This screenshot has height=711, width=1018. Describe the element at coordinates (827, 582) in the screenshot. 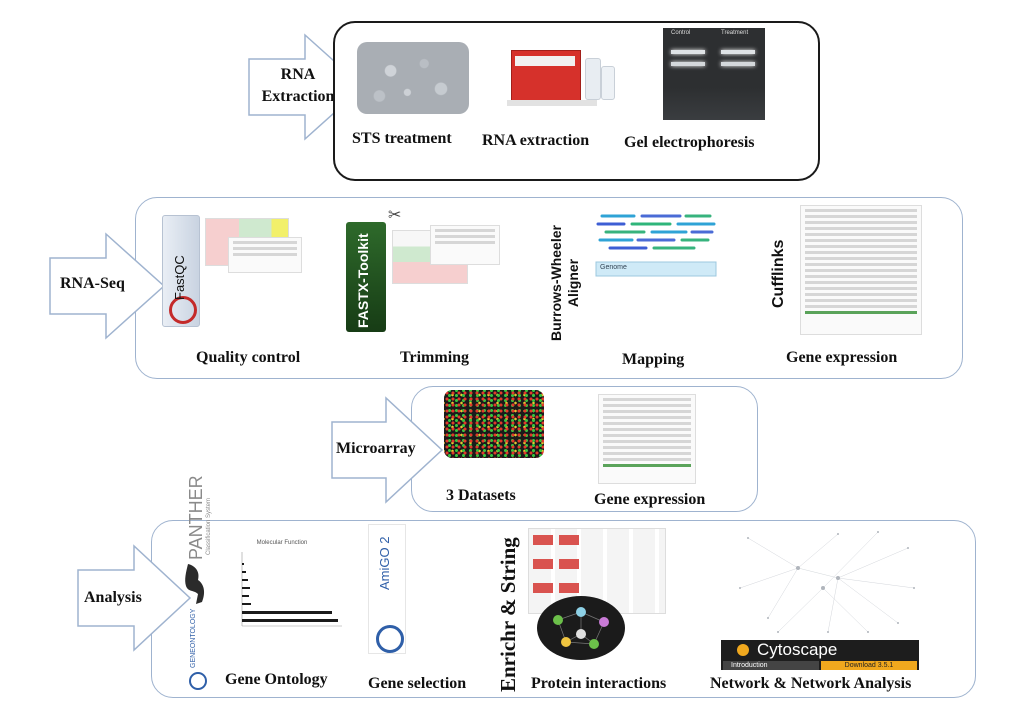

I see `network-graph-image` at that location.